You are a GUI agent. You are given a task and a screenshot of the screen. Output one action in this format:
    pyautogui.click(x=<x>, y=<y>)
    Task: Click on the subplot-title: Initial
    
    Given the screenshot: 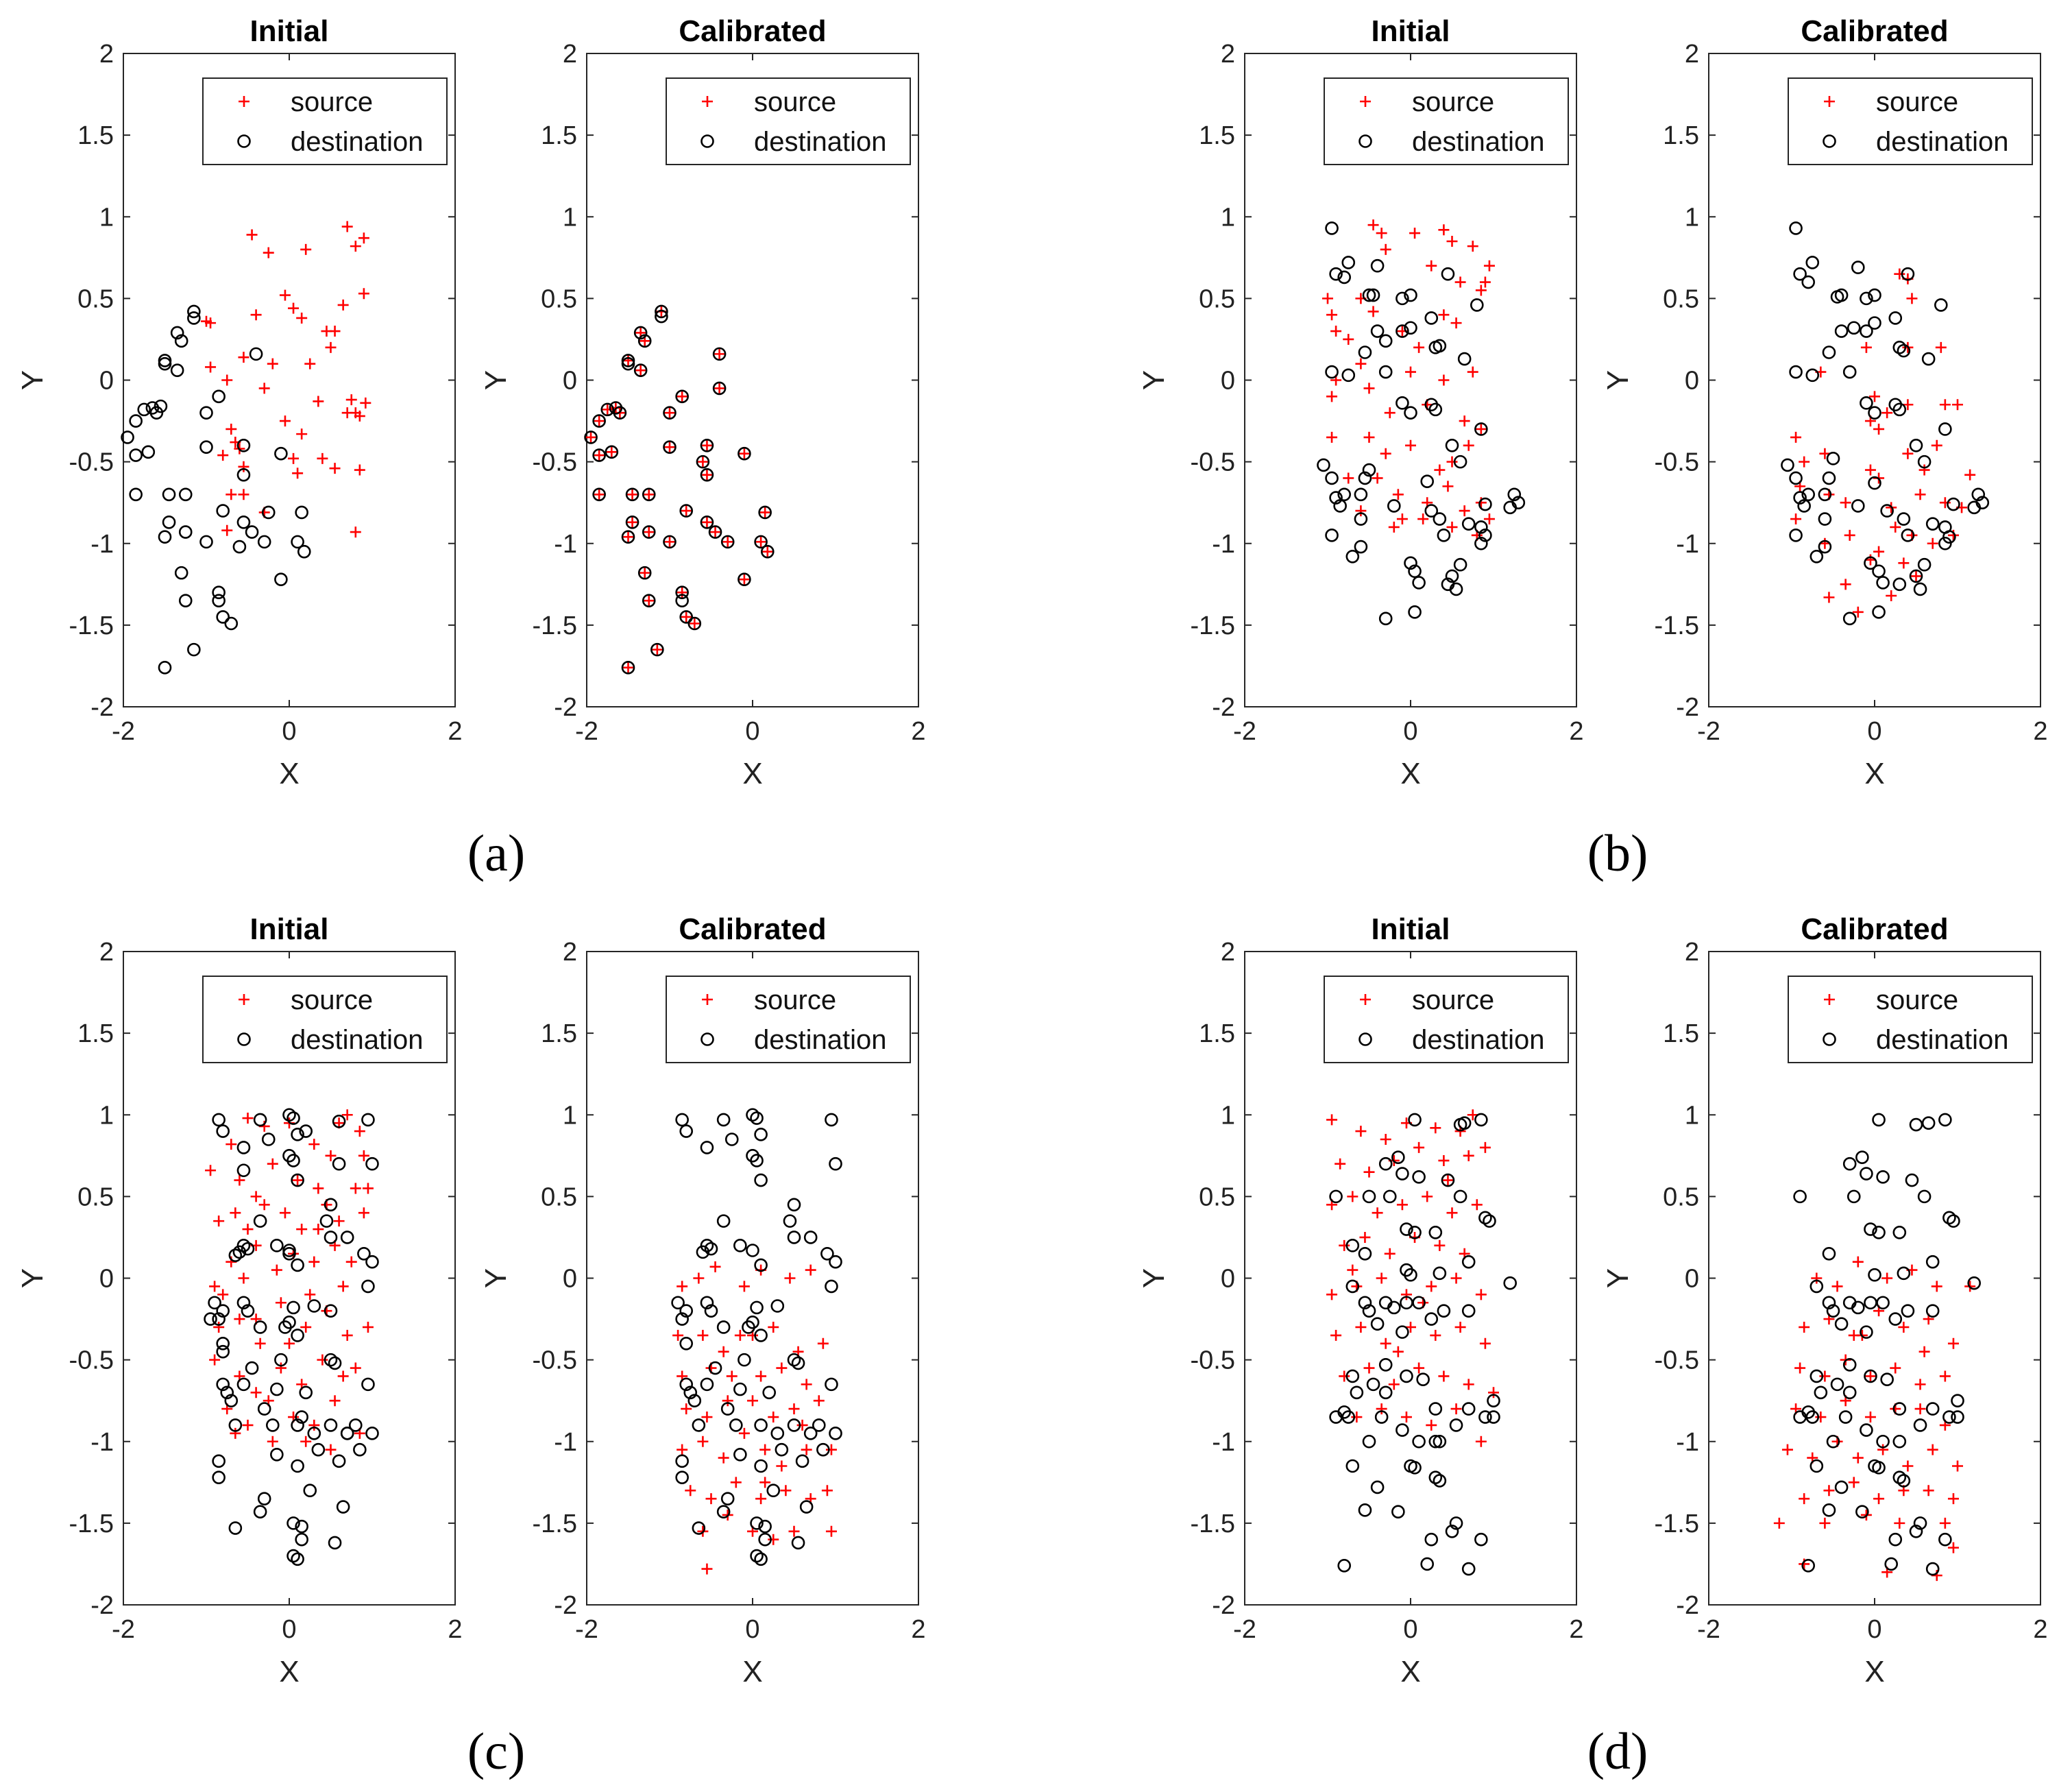 What is the action you would take?
    pyautogui.click(x=1411, y=31)
    